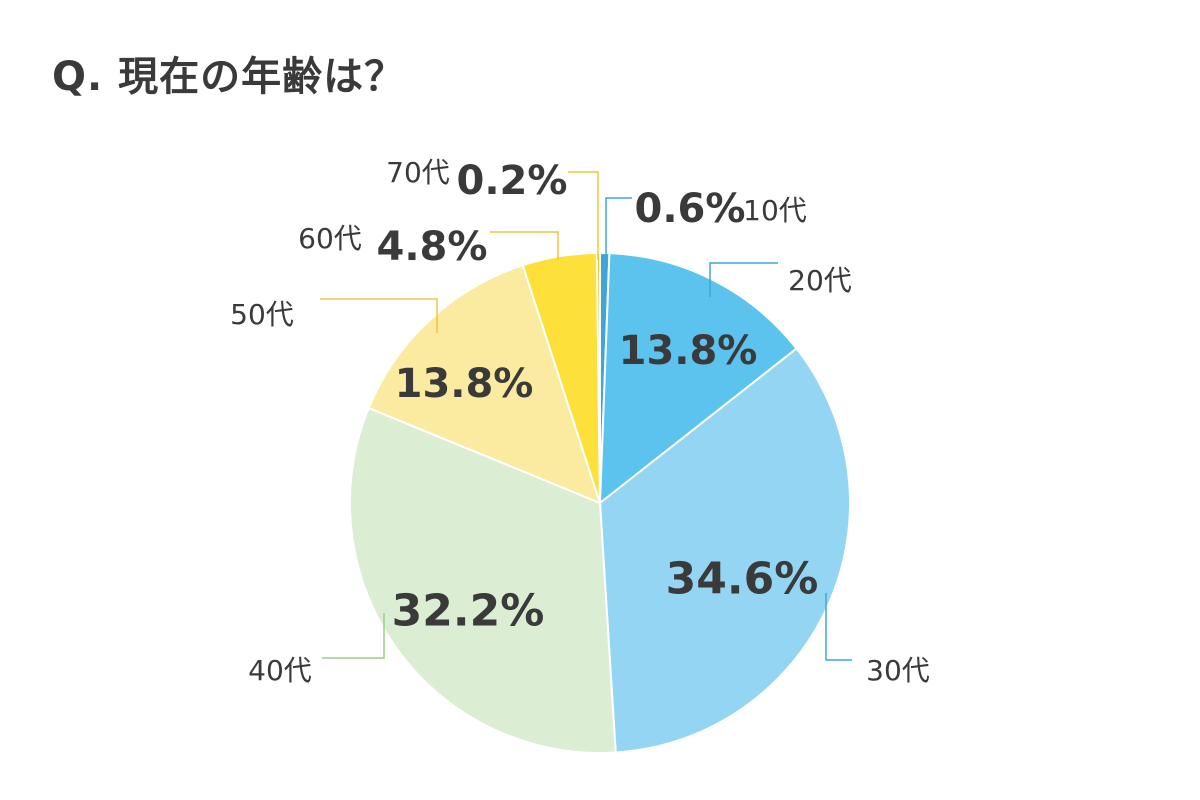 This screenshot has width=1200, height=800. What do you see at coordinates (262, 314) in the screenshot?
I see `category-label-50s: 50代` at bounding box center [262, 314].